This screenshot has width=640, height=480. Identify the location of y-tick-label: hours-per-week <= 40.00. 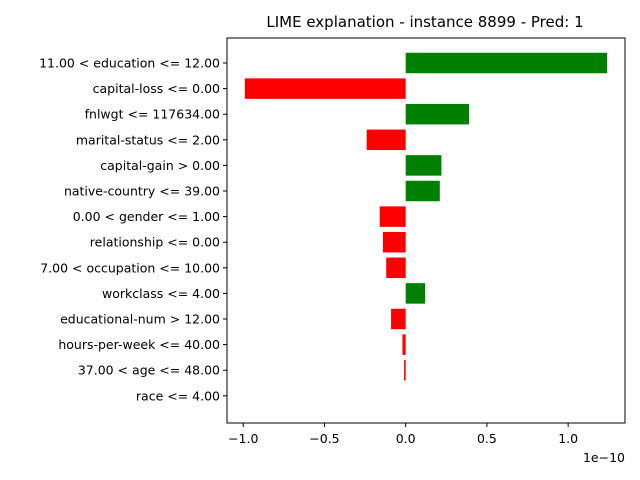
(139, 344).